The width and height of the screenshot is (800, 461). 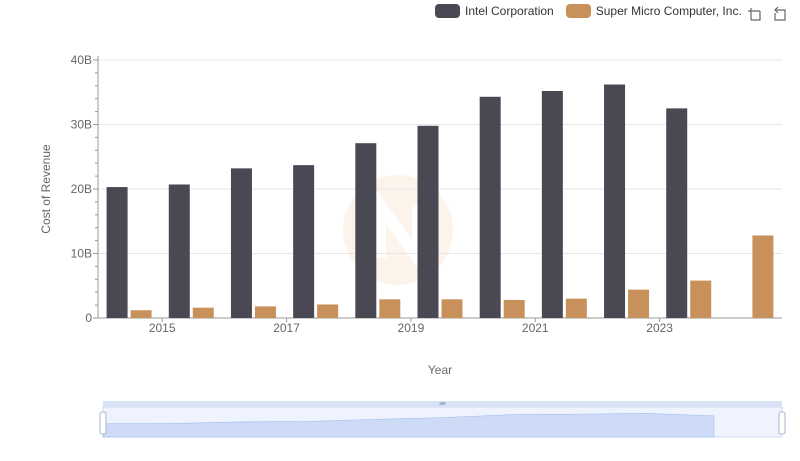 I want to click on legend-label-intel: Intel Corporation, so click(x=509, y=11).